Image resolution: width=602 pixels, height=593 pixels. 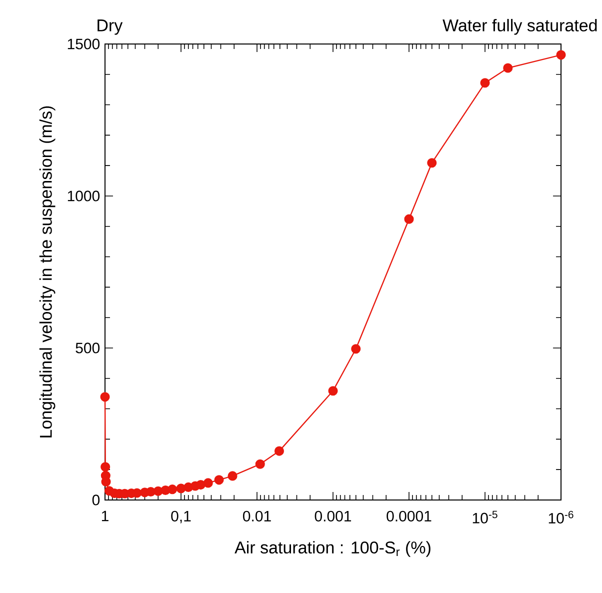 What do you see at coordinates (333, 516) in the screenshot?
I see `x-tick-label: 0.001` at bounding box center [333, 516].